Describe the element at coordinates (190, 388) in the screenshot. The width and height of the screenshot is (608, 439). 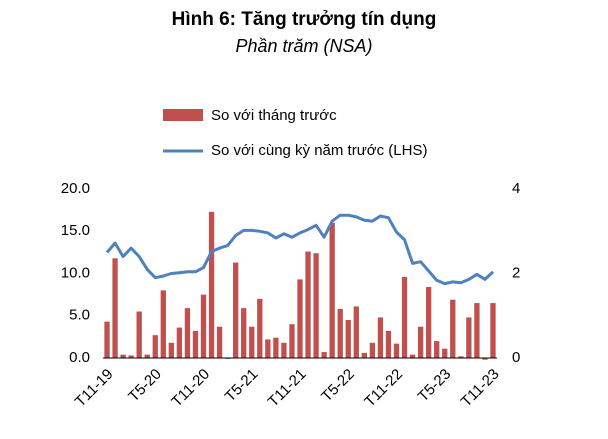
I see `x-tick-label: T11-20` at that location.